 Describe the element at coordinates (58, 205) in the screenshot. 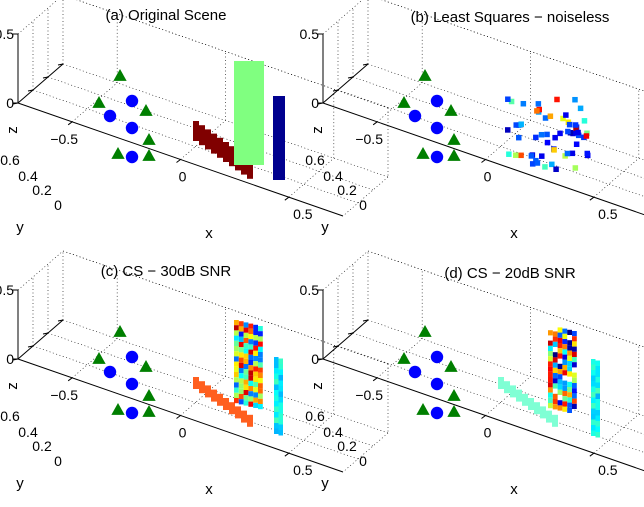

I see `y-tick-label: 0` at that location.